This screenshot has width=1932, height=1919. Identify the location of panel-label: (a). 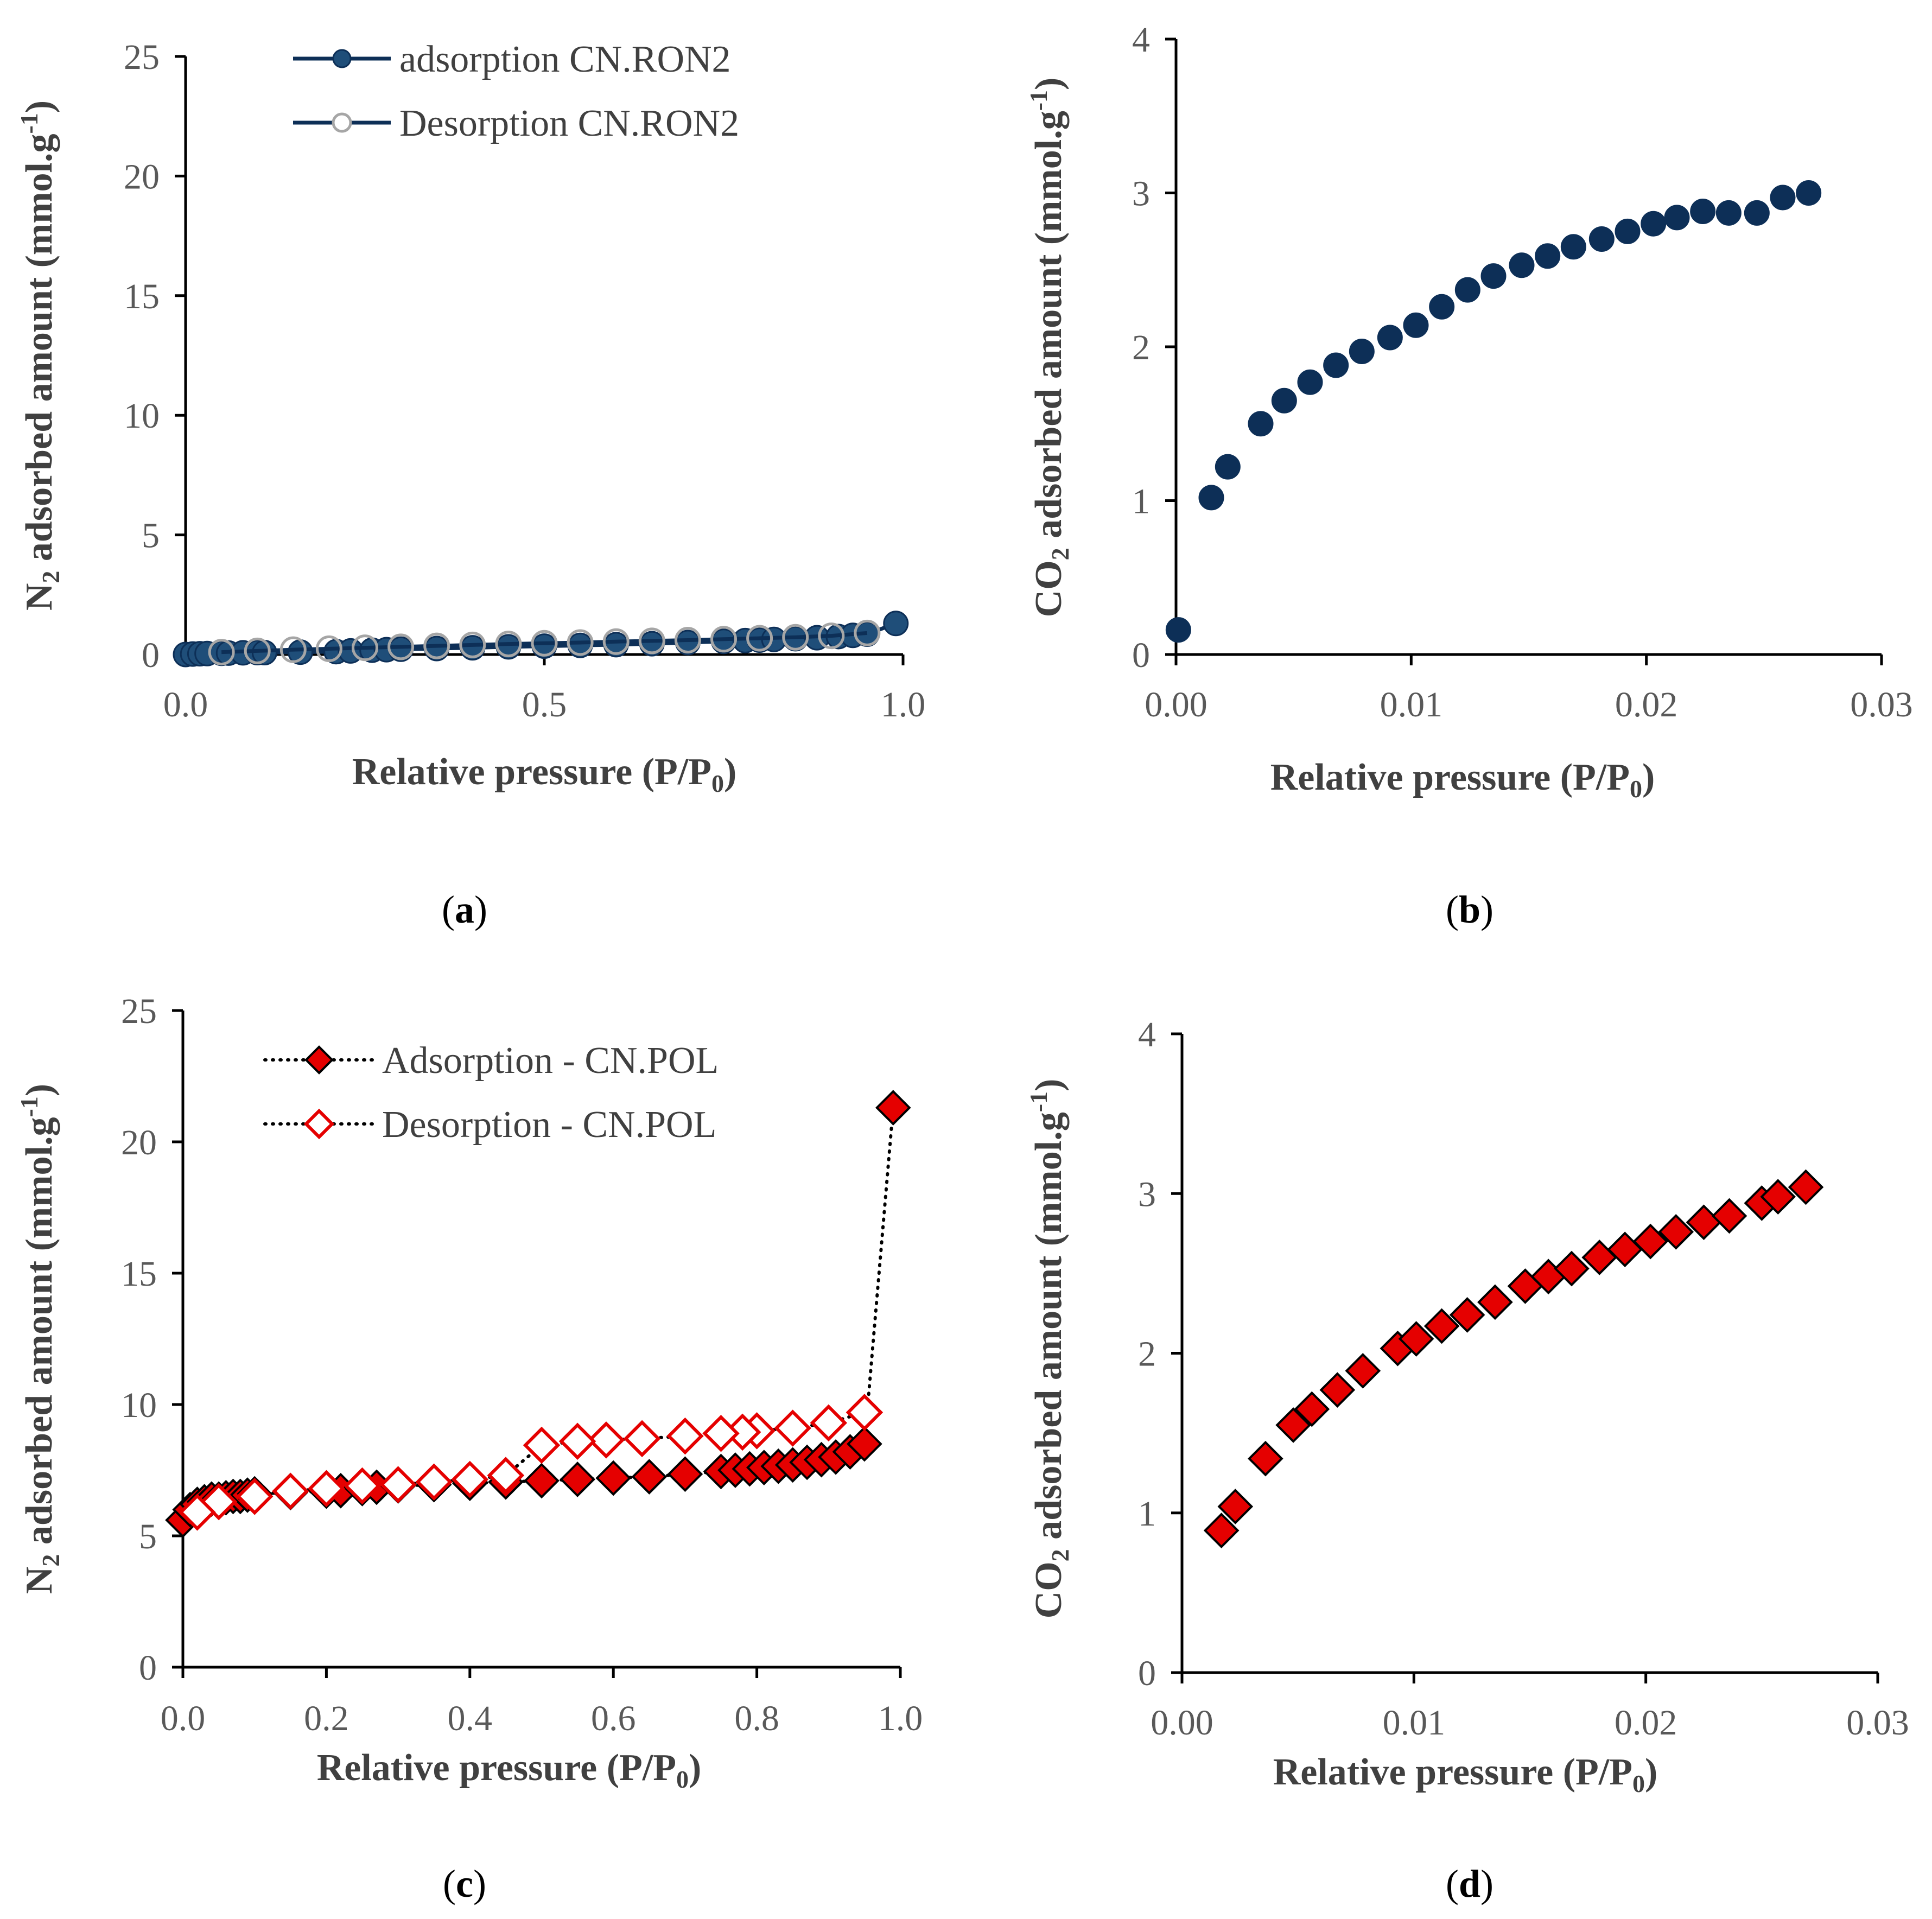
(464, 909).